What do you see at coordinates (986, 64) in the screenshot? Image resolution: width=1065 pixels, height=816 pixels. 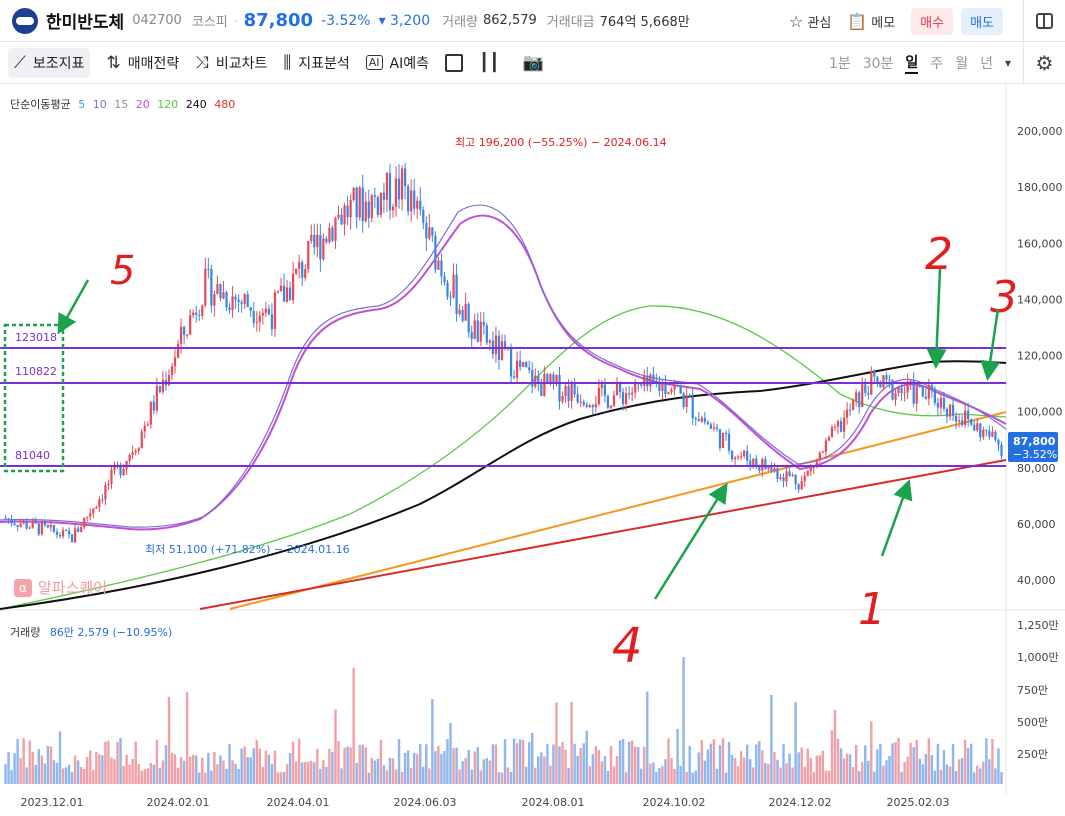 I see `period-year: 년` at bounding box center [986, 64].